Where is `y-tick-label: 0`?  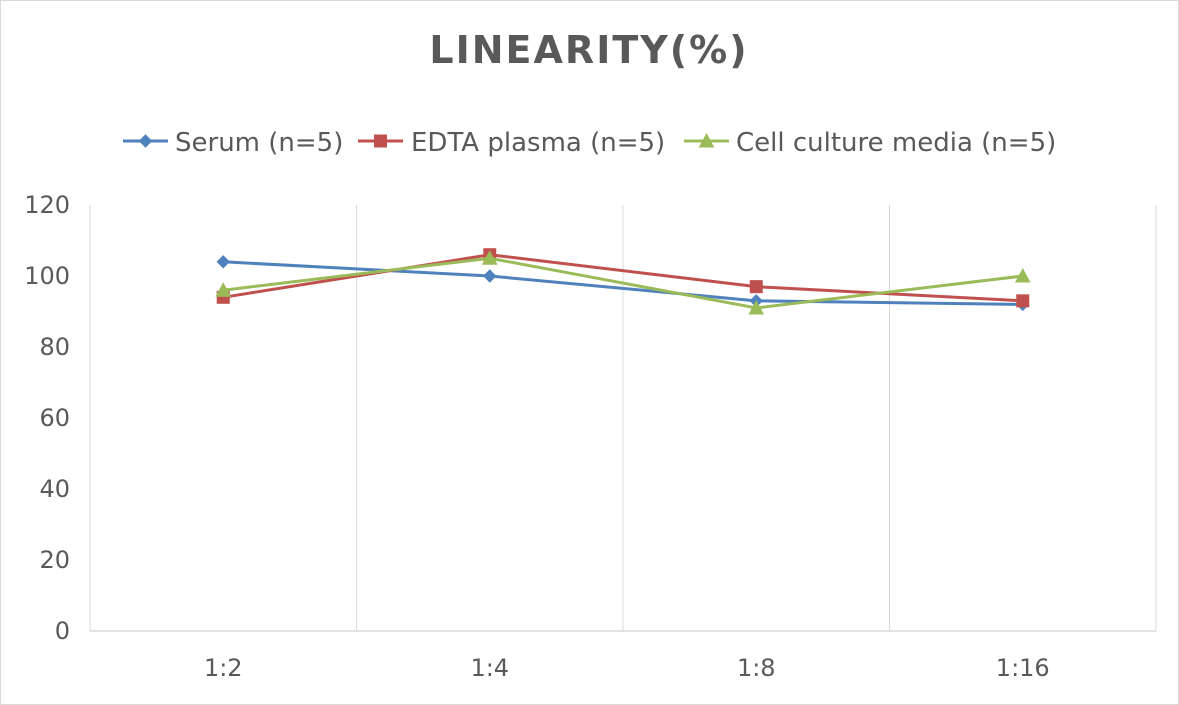
y-tick-label: 0 is located at coordinates (62, 631).